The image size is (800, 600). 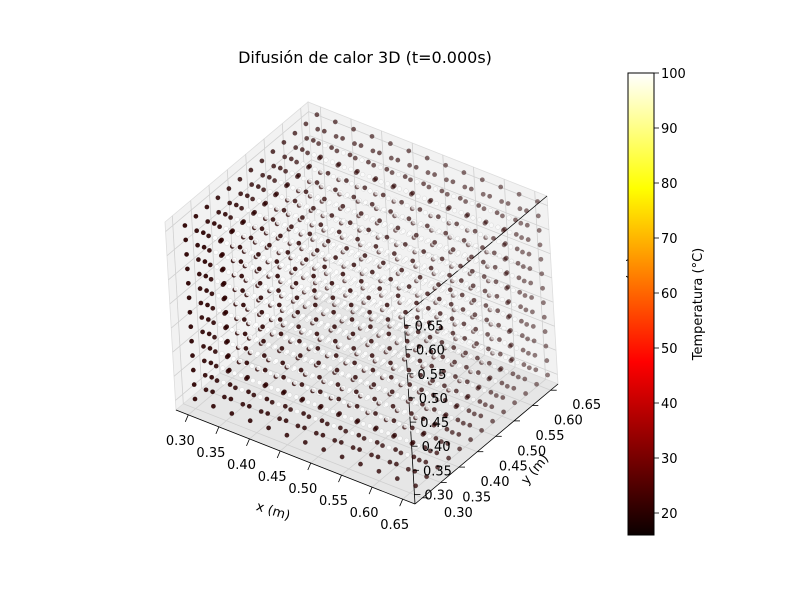 I want to click on colorbar-tick-label: 70, so click(x=669, y=239).